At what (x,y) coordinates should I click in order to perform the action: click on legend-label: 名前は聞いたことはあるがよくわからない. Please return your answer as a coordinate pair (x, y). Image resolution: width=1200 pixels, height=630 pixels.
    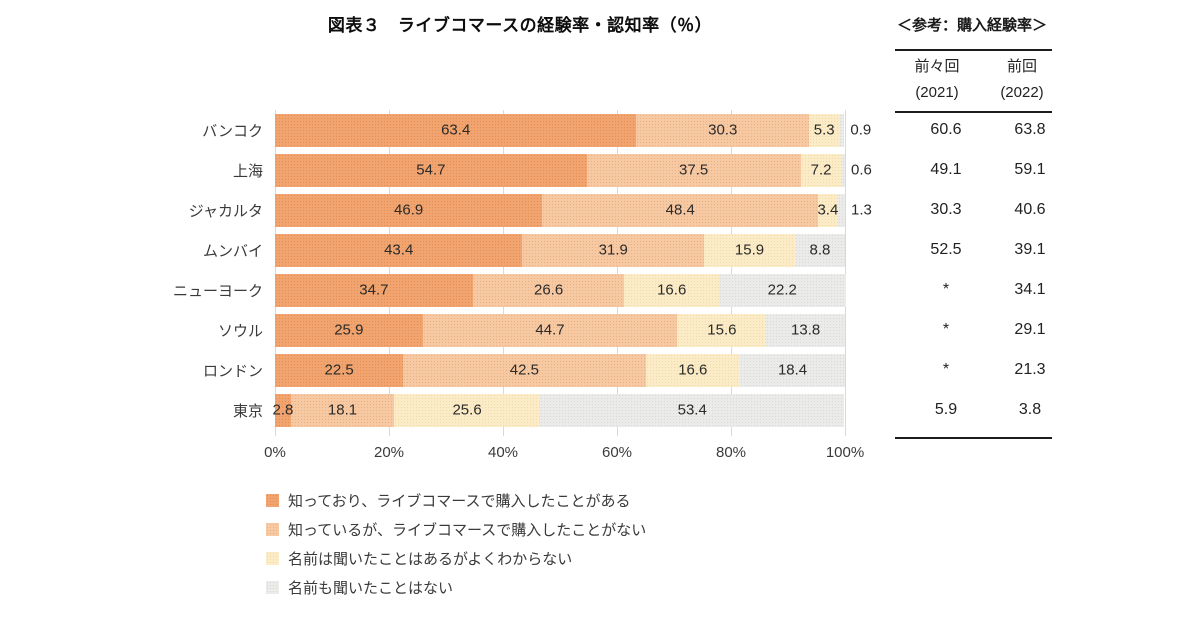
    Looking at the image, I should click on (430, 559).